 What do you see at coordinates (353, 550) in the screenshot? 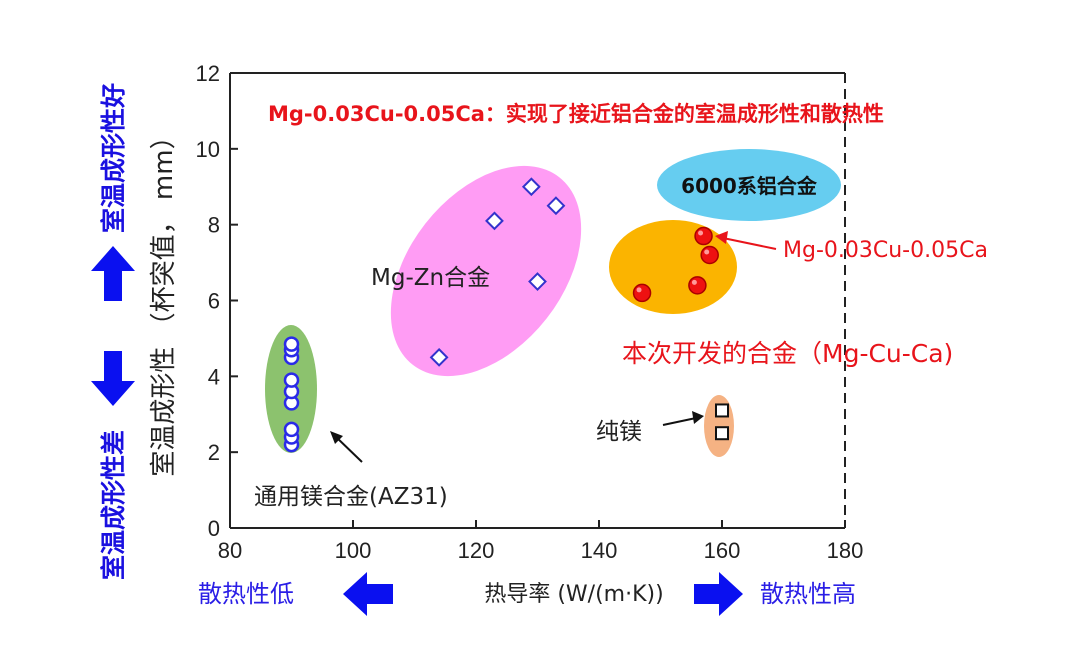
I see `x-tick-label: 100` at bounding box center [353, 550].